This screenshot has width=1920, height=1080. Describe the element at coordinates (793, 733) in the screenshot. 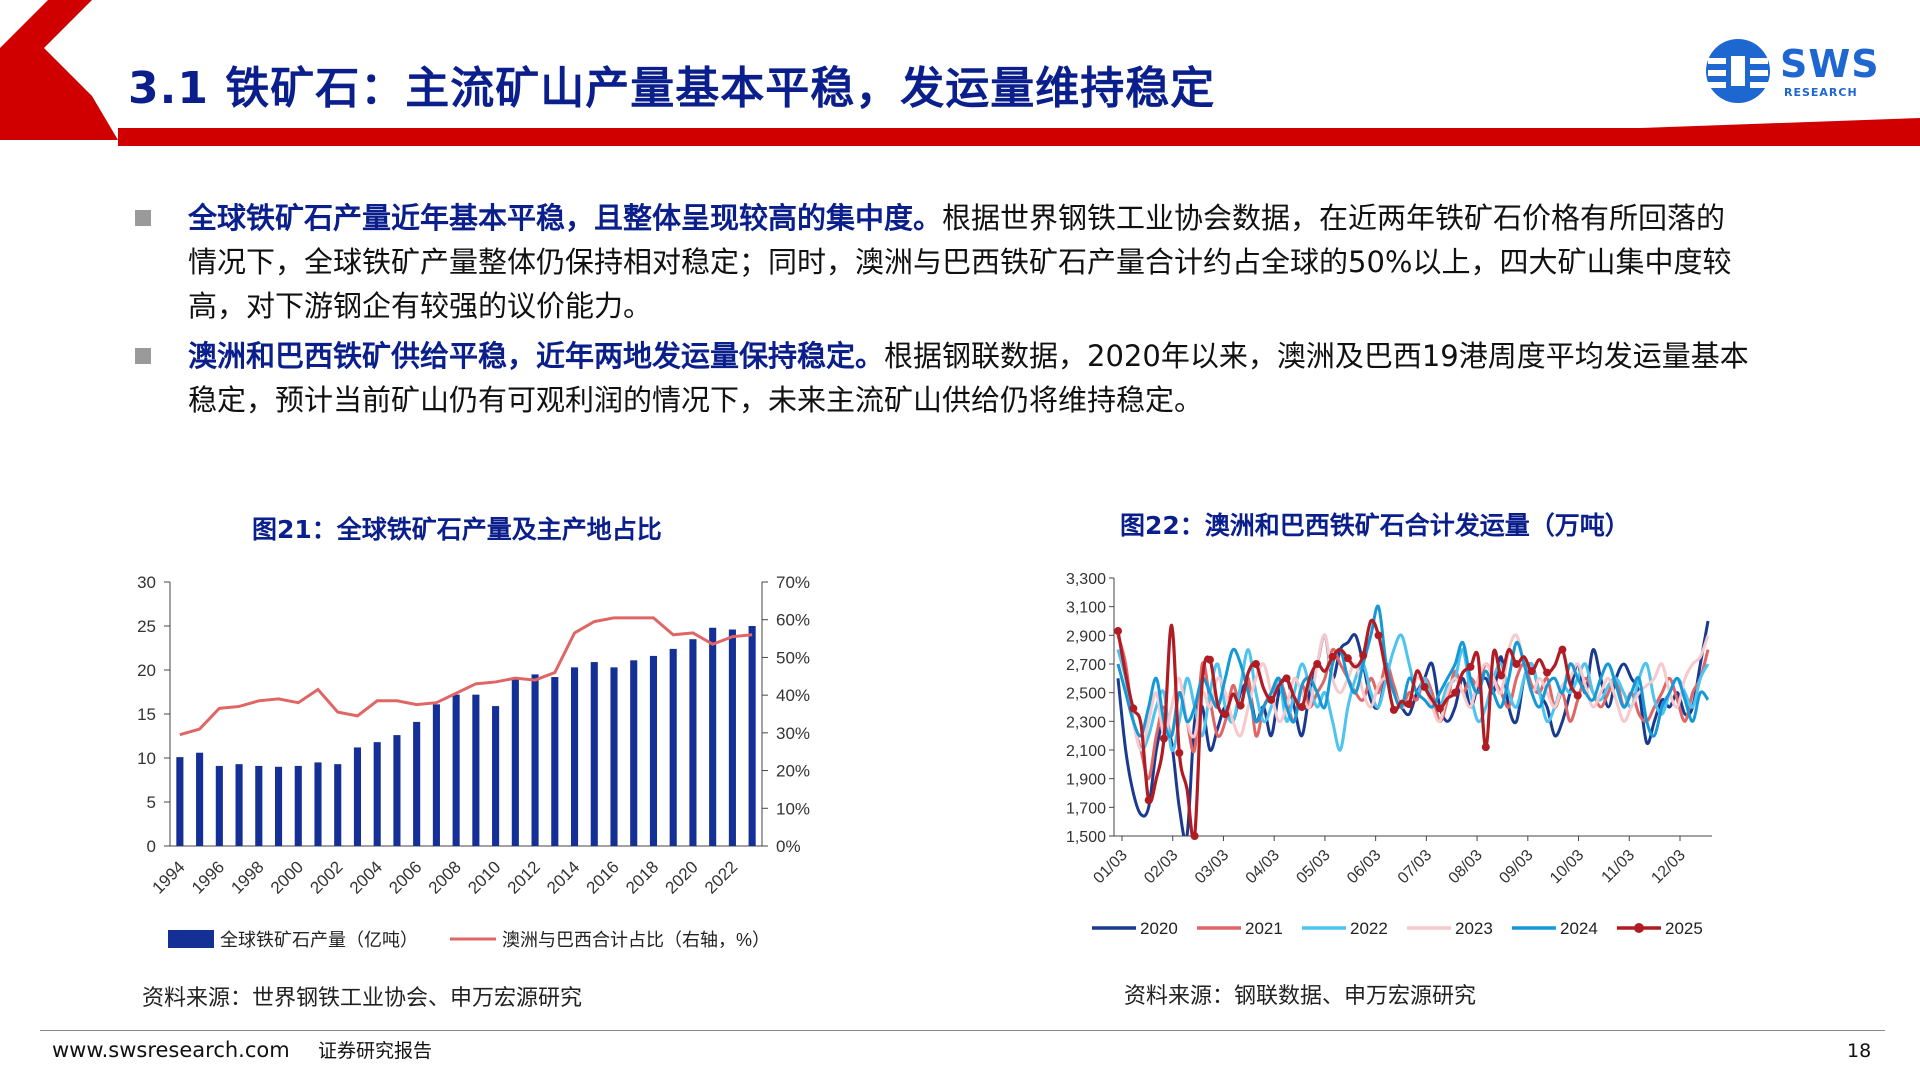

I see `right-tick-label: 30%` at that location.